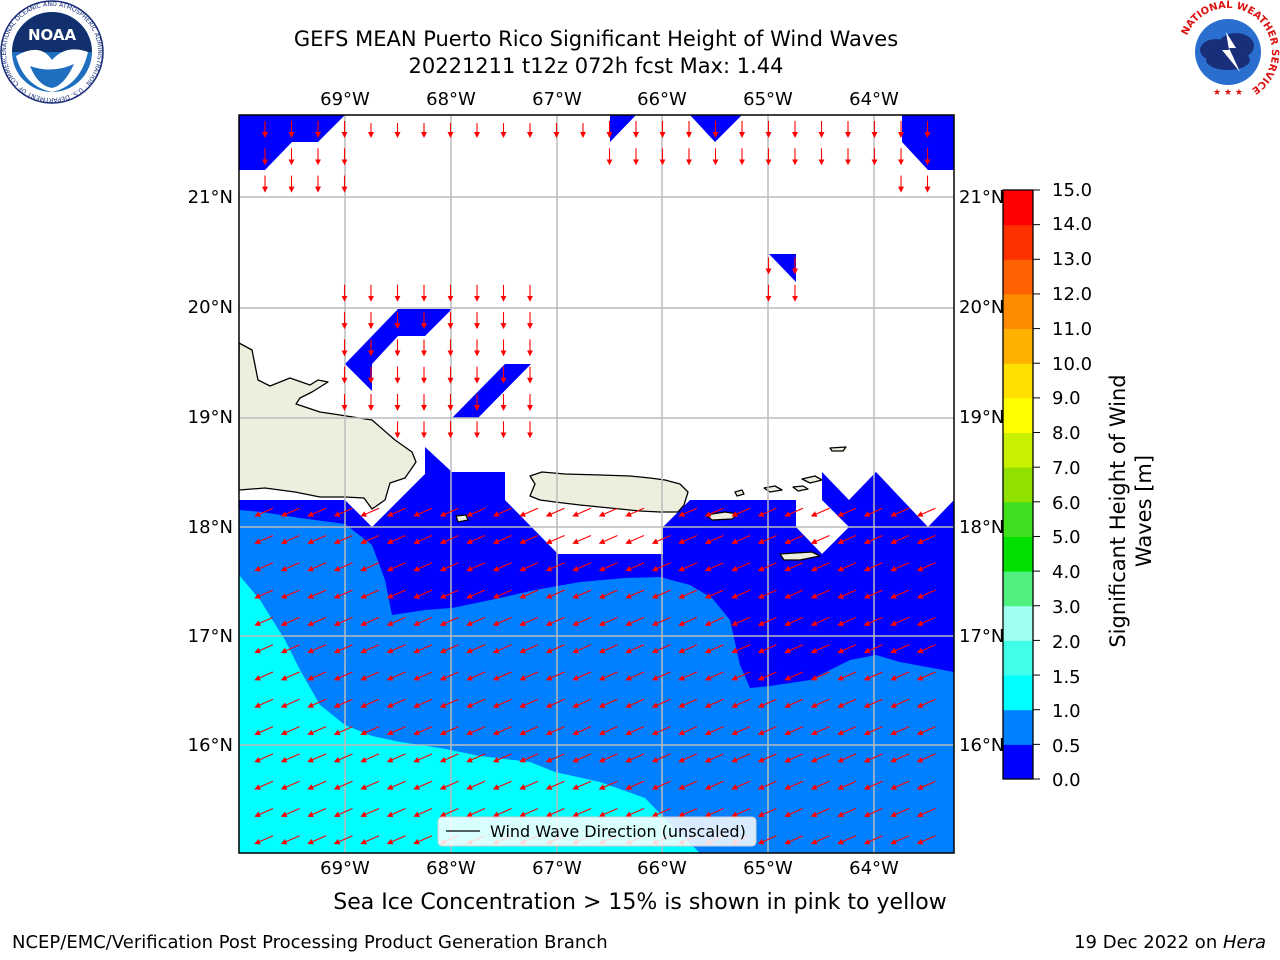 The height and width of the screenshot is (960, 1280). I want to click on colorbar, so click(1021, 484).